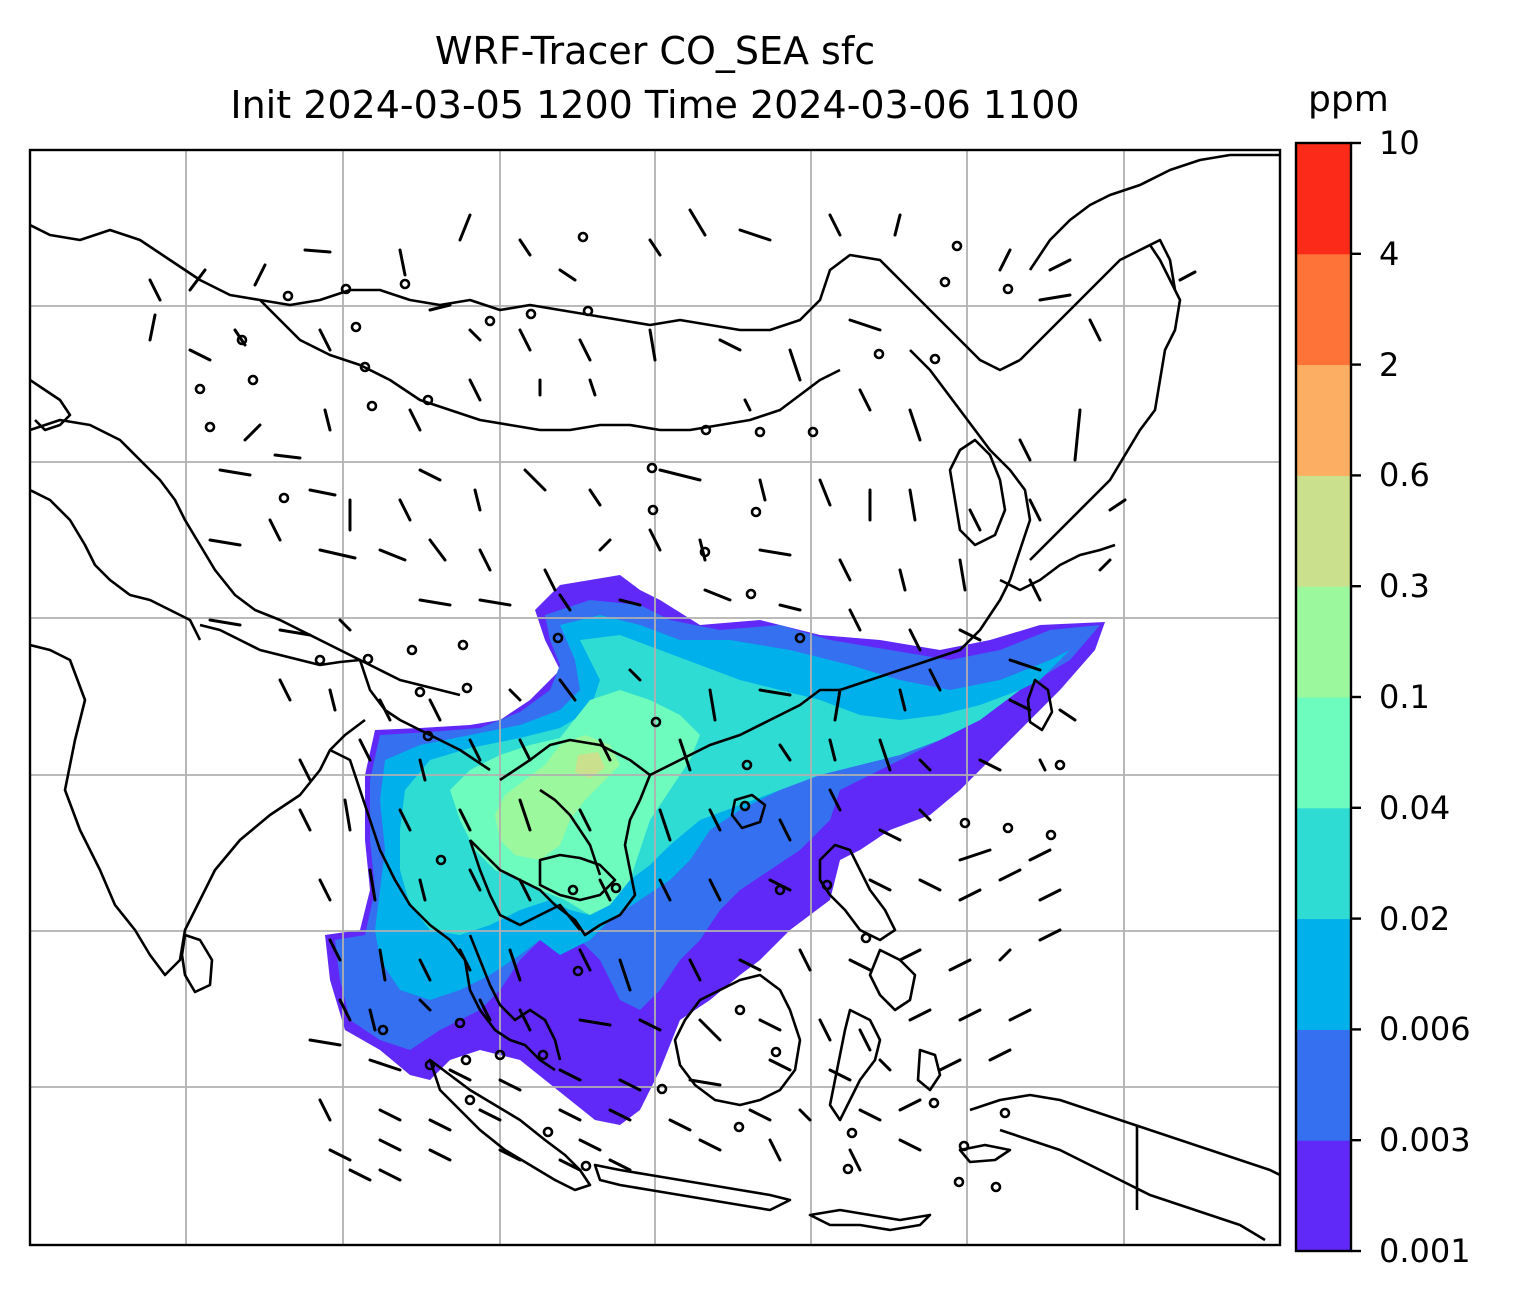 The image size is (1528, 1306). Describe the element at coordinates (1415, 807) in the screenshot. I see `colorbar-tick-label: 0.04` at that location.